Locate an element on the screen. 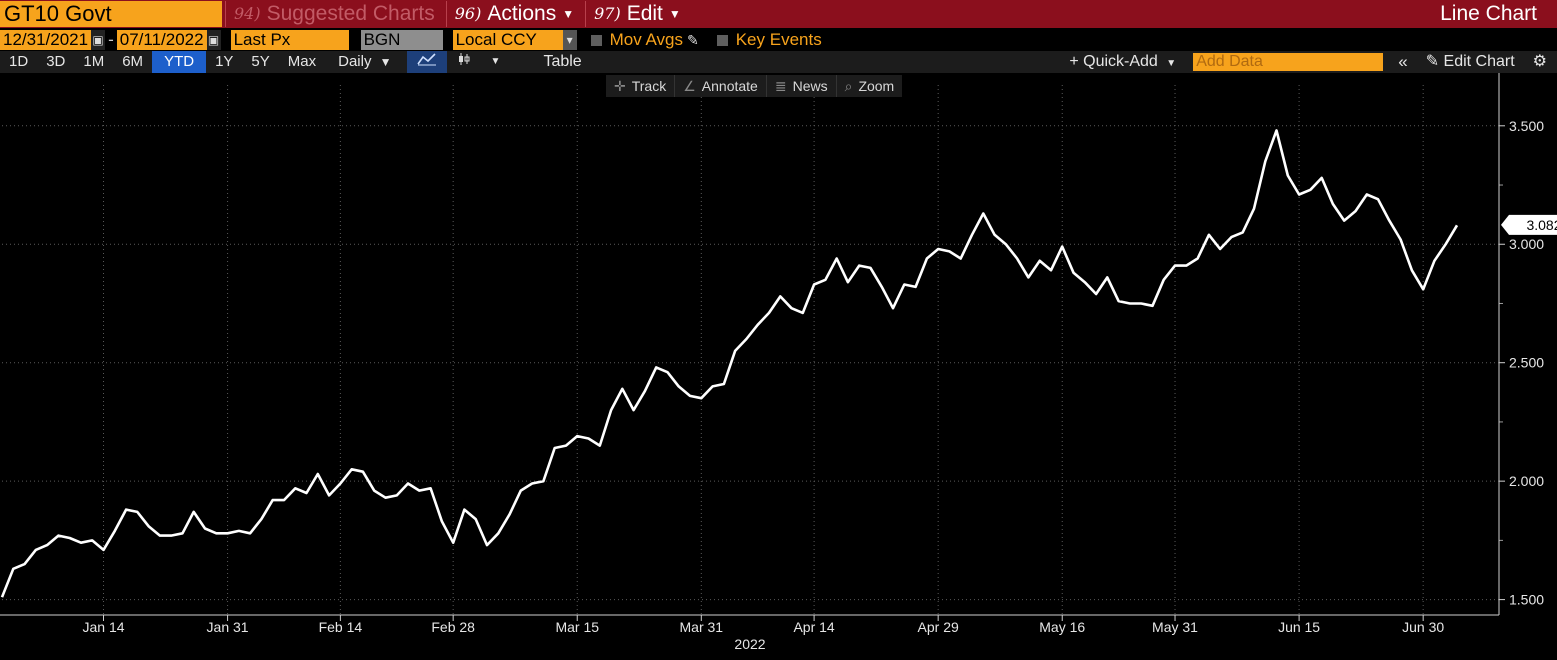 Image resolution: width=1557 pixels, height=660 pixels. range-button: 5Y is located at coordinates (260, 61).